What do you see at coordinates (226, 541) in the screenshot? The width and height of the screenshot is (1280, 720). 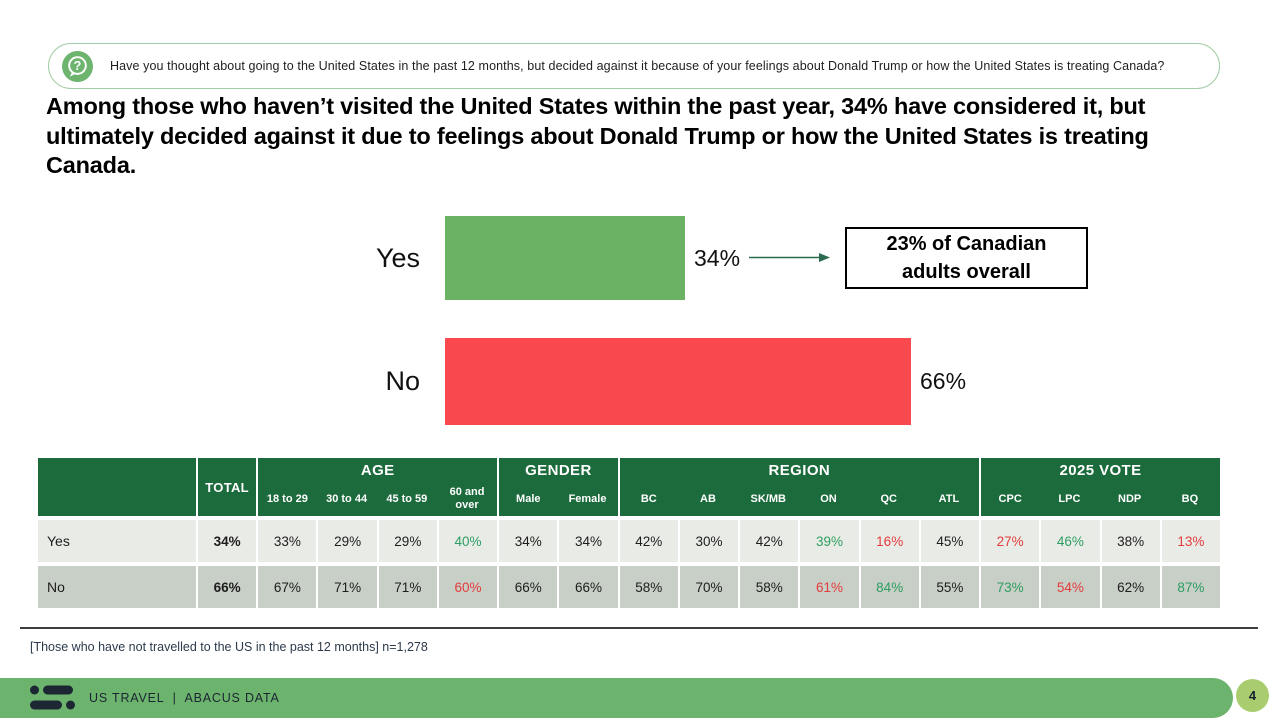 I see `table-total-cell: 34%` at bounding box center [226, 541].